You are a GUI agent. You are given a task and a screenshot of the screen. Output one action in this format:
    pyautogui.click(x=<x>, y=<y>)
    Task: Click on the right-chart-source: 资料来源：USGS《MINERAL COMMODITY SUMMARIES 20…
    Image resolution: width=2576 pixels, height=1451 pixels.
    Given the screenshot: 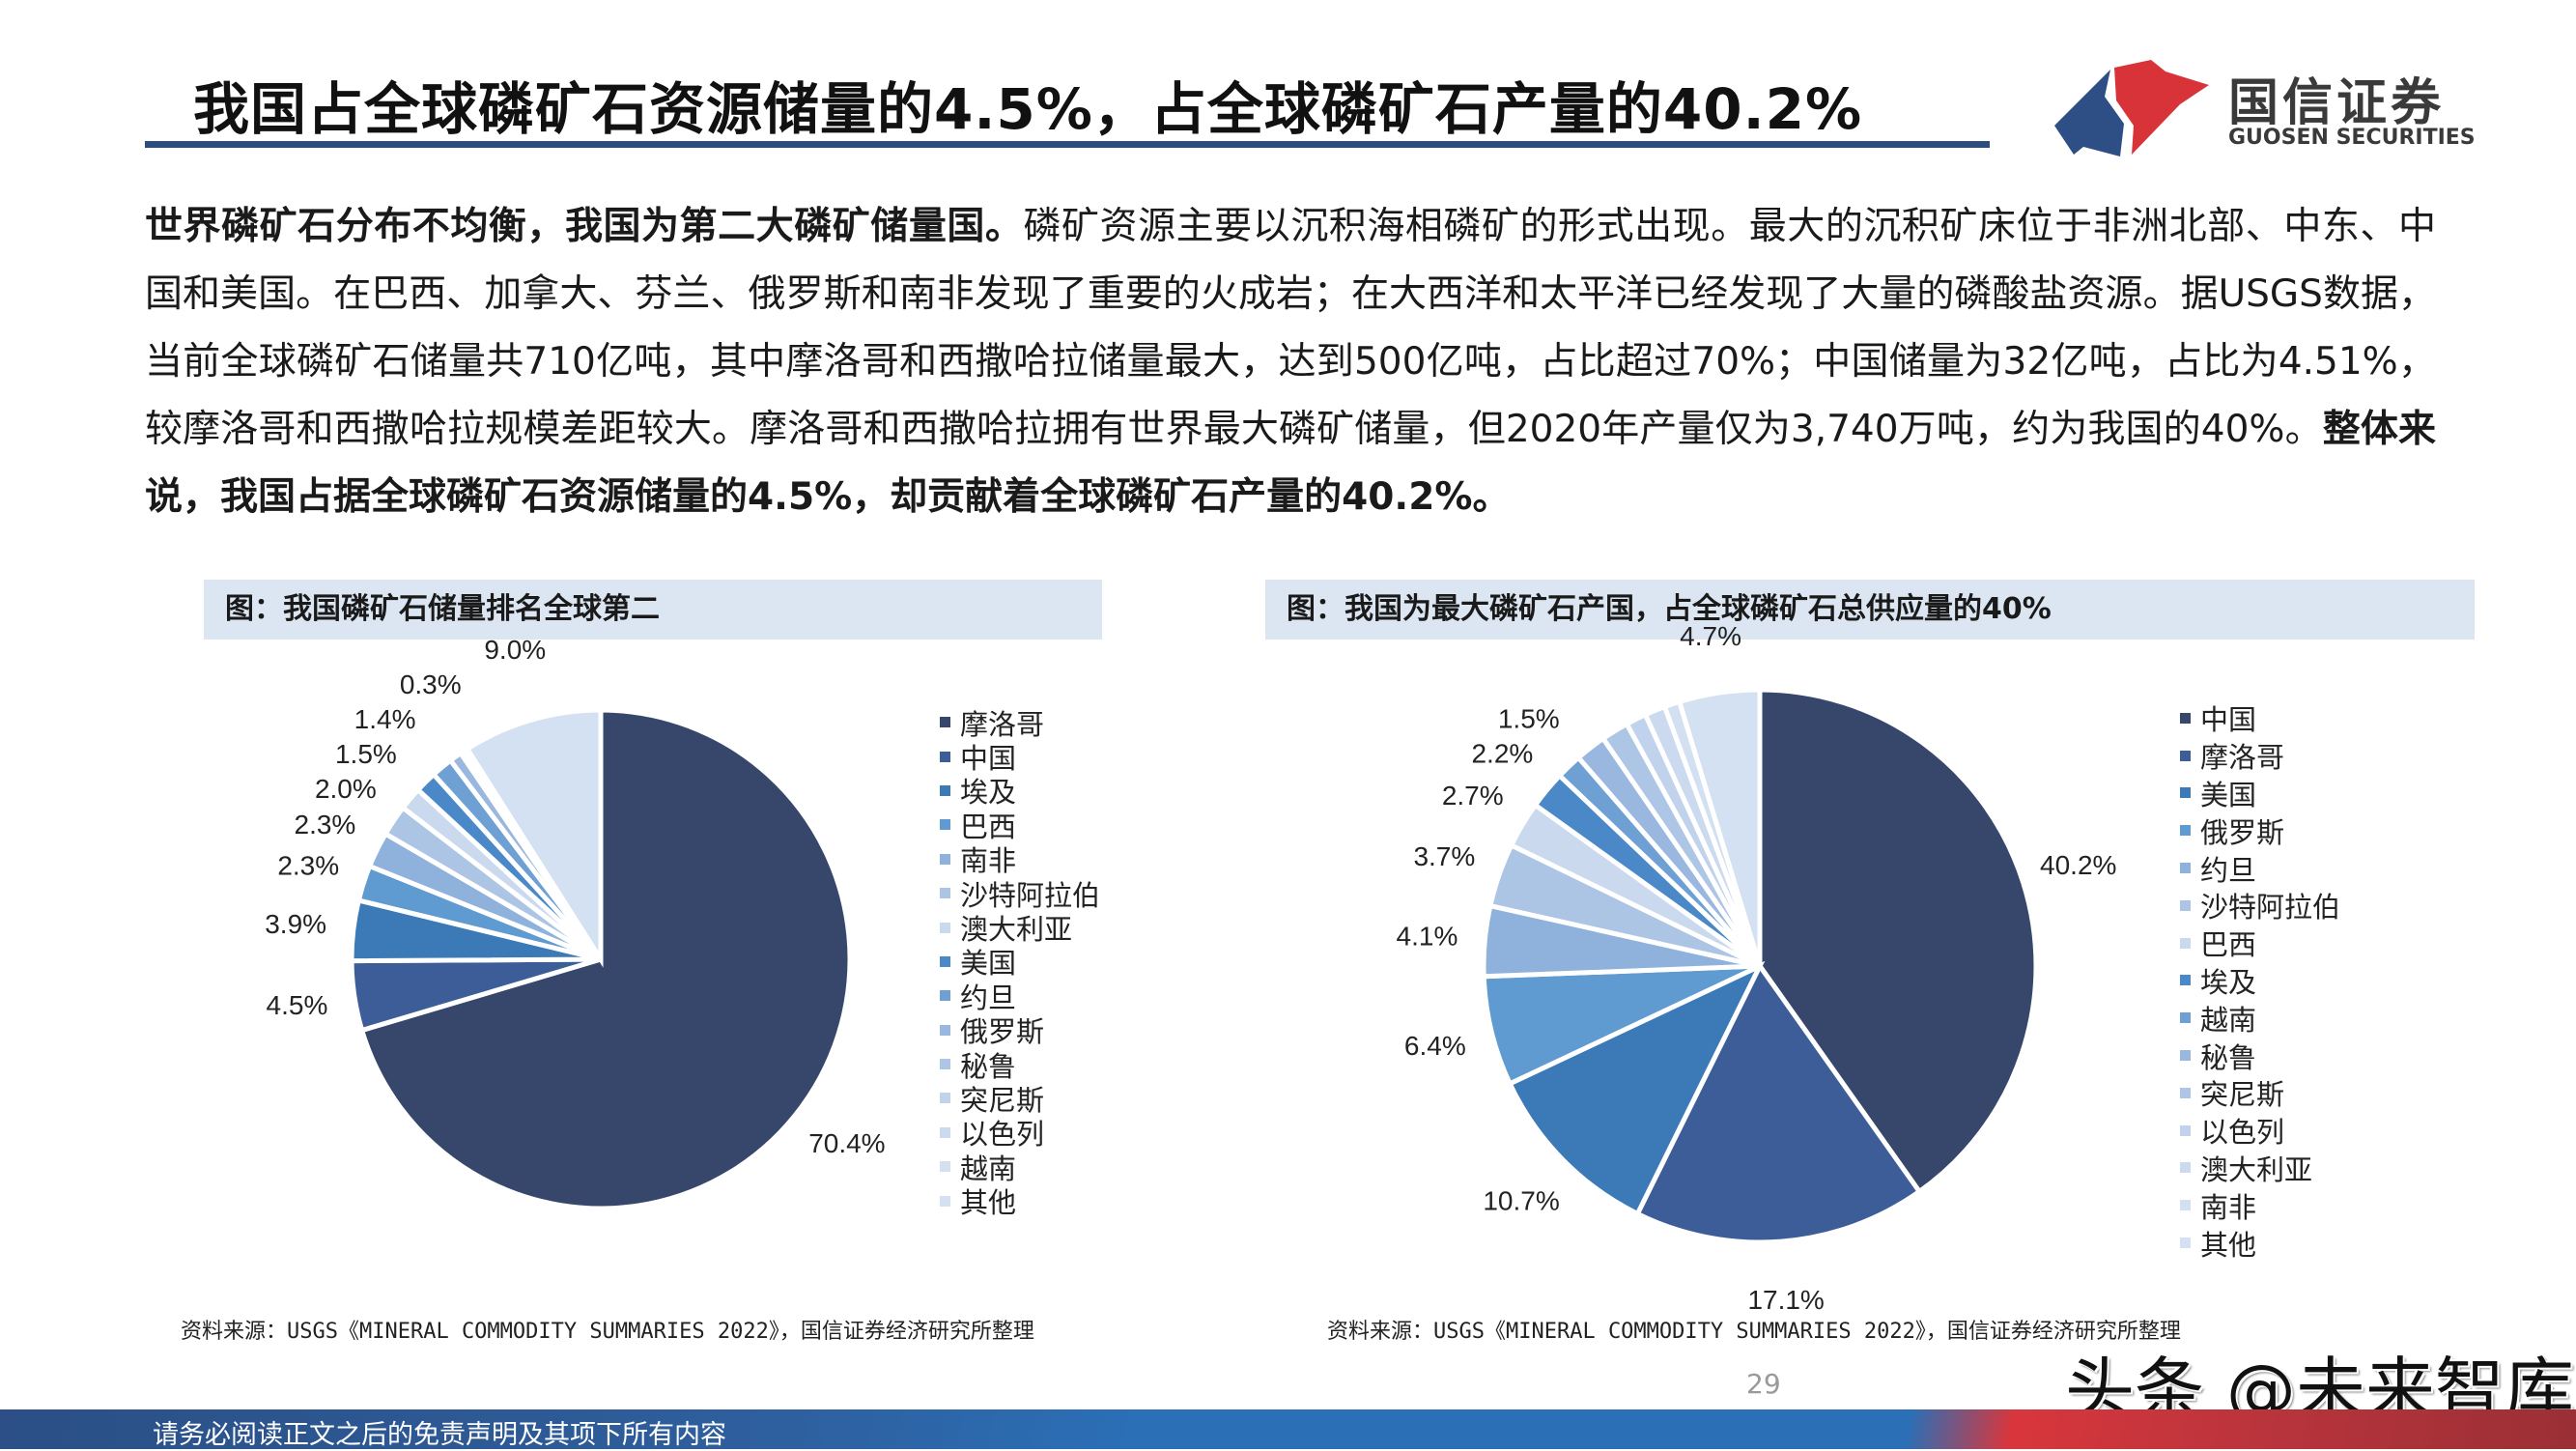 What is the action you would take?
    pyautogui.click(x=1754, y=1332)
    